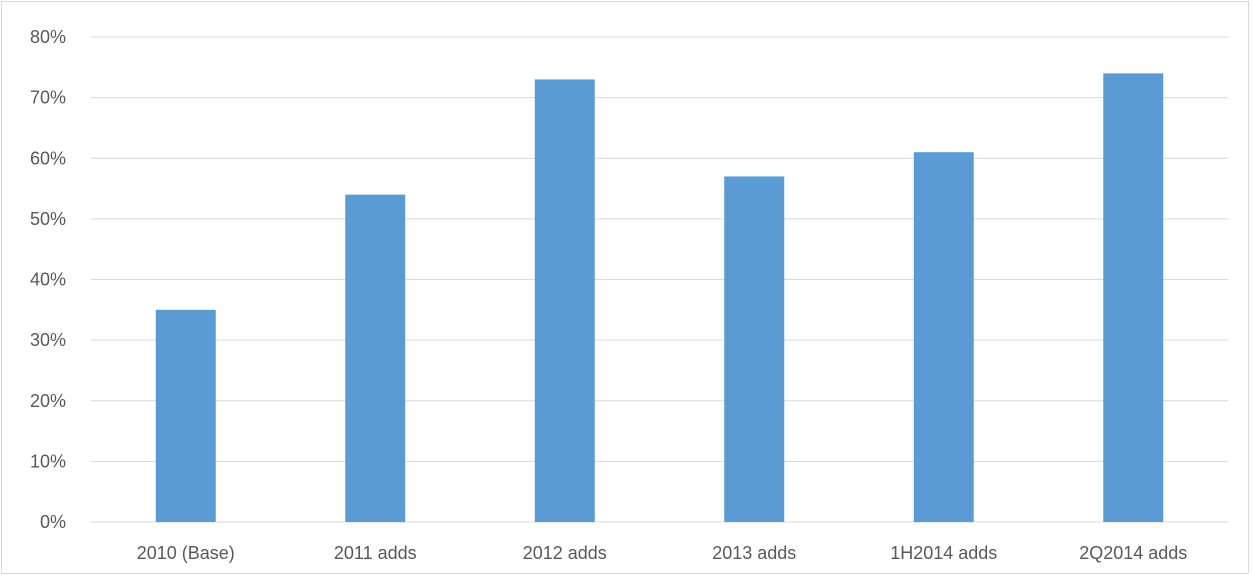 This screenshot has height=577, width=1252. Describe the element at coordinates (186, 553) in the screenshot. I see `x-tick-label: 2010 (Base)` at that location.